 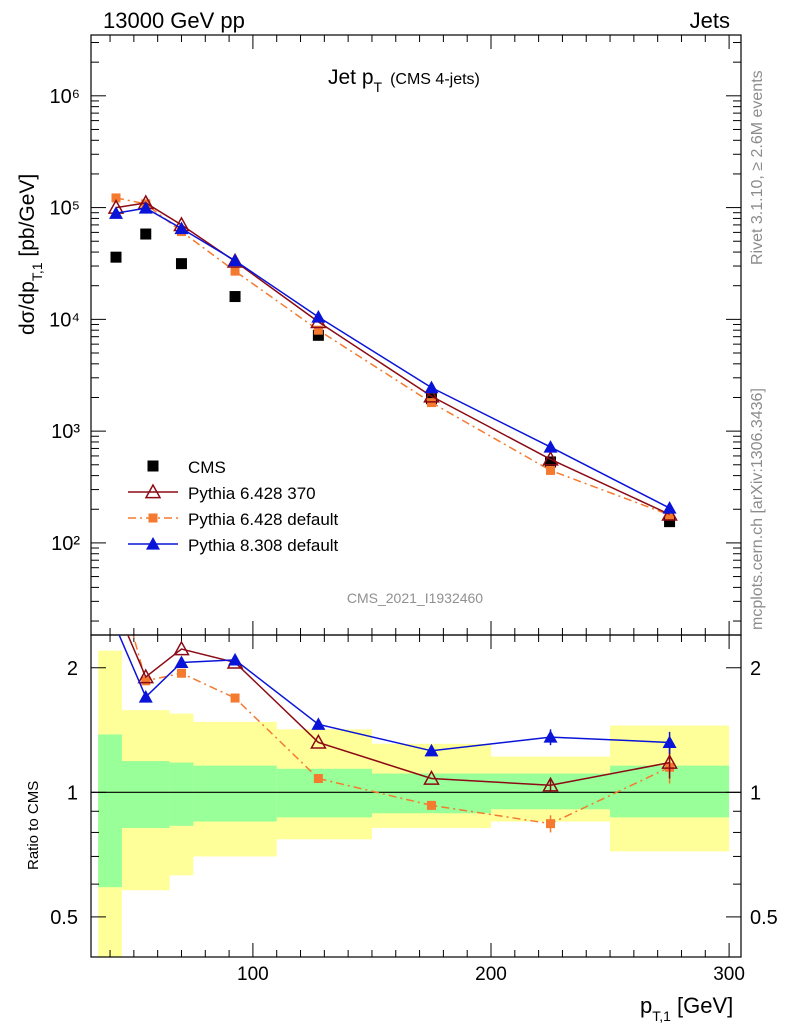 I want to click on ratio-y-tick-label-right: 0.5, so click(x=764, y=918).